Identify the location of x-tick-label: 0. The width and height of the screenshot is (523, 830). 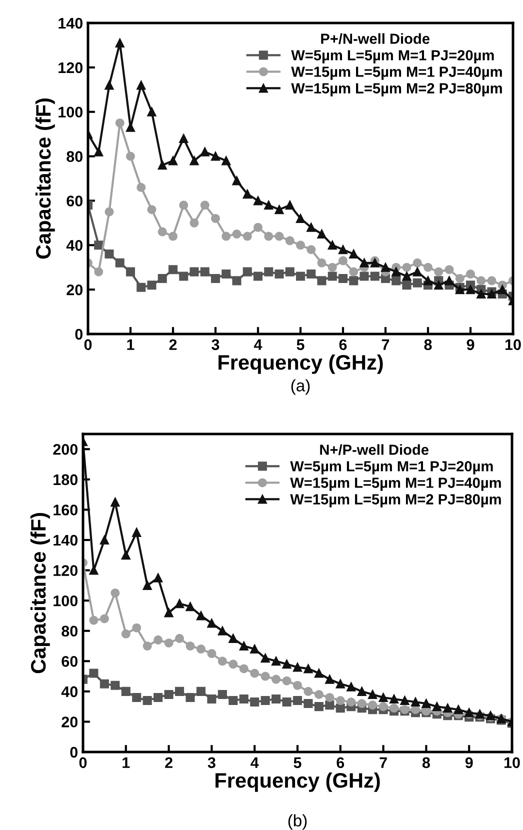
(88, 344).